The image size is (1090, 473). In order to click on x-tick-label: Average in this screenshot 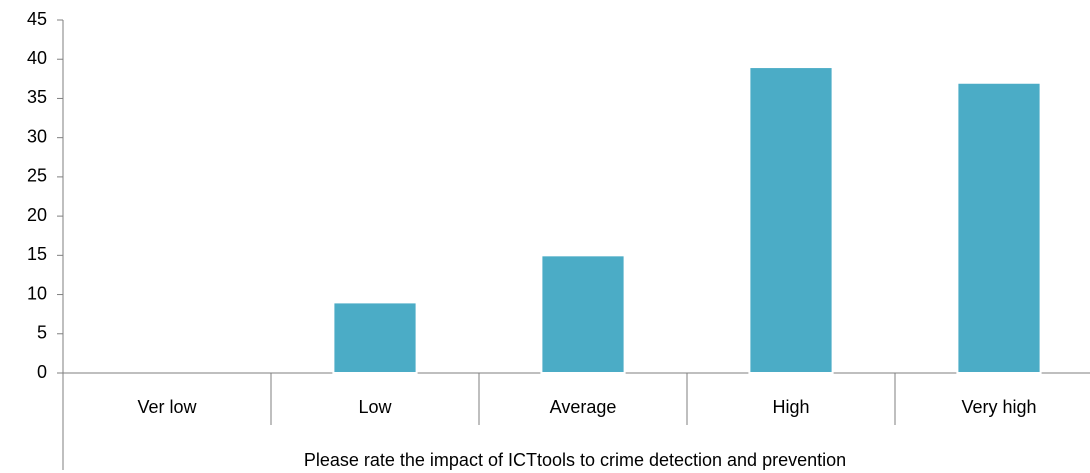, I will do `click(583, 407)`.